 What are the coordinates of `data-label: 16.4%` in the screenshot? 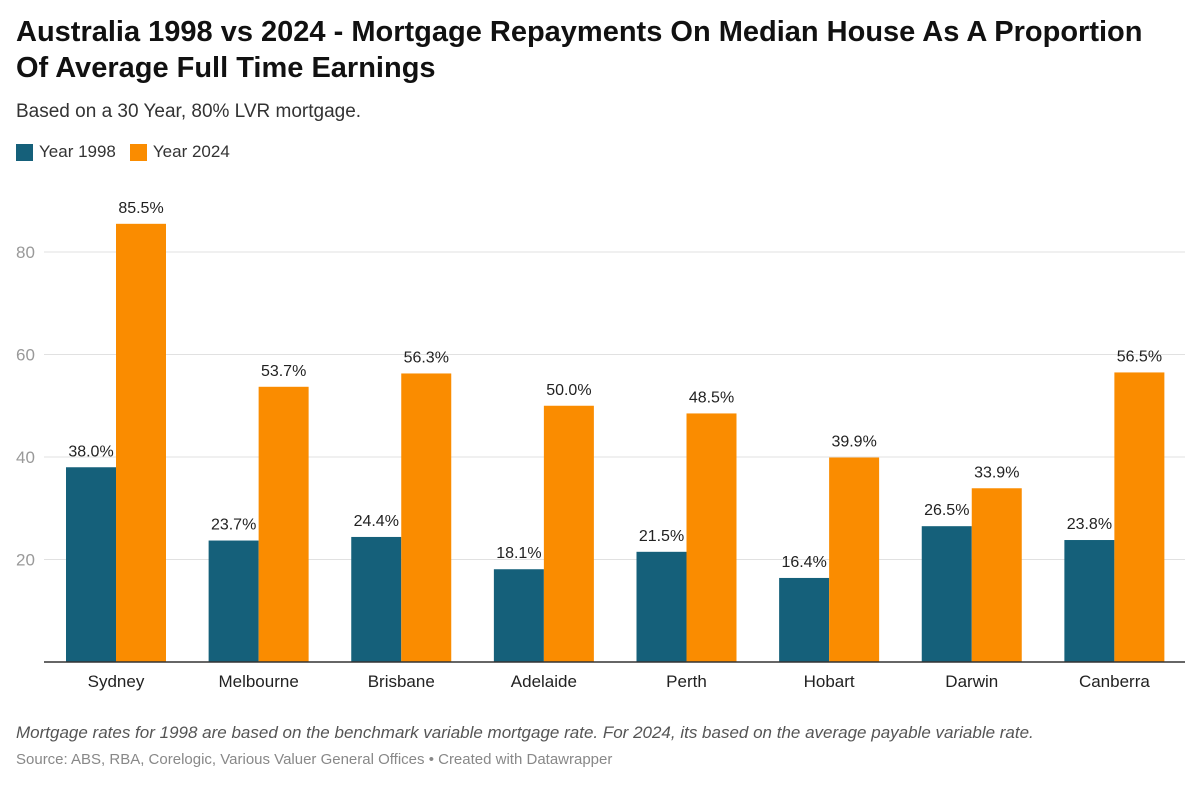 It's located at (803, 562).